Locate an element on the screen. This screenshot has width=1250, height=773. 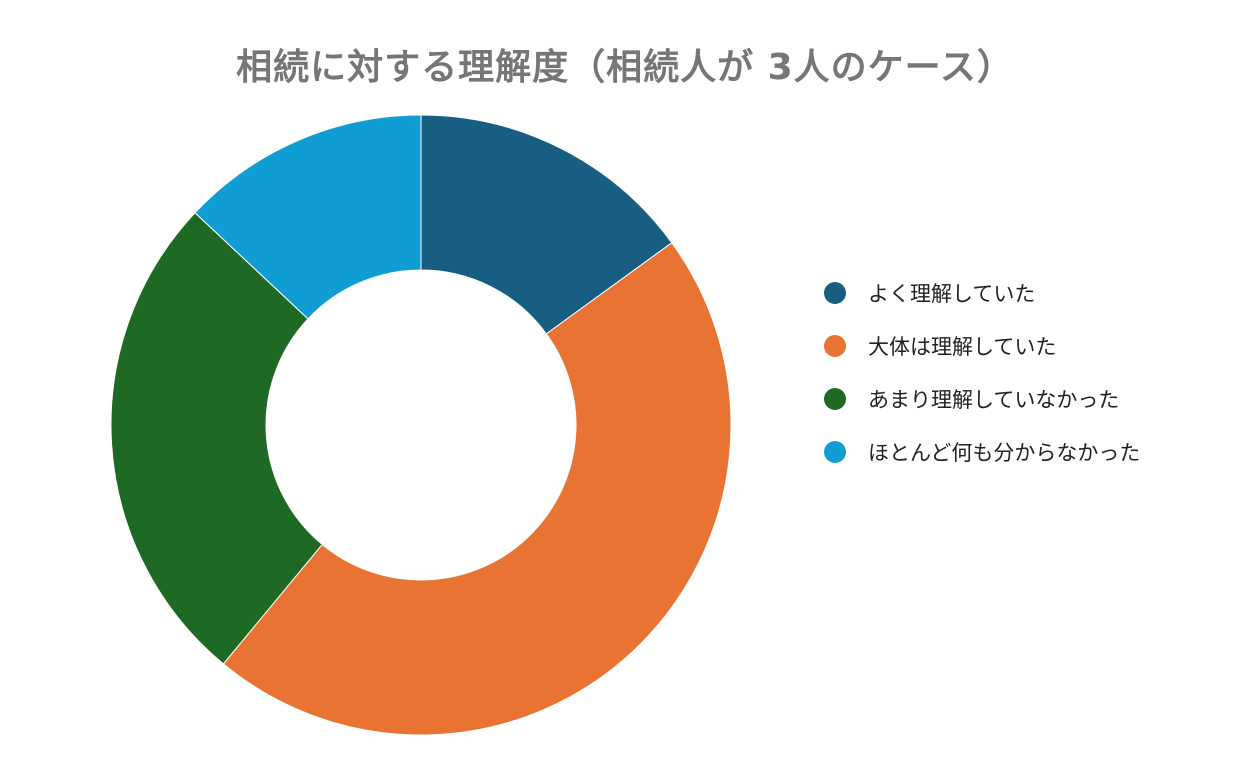
chart-title: 相続に対する理解度（相続人が 3人のケース） is located at coordinates (625, 67).